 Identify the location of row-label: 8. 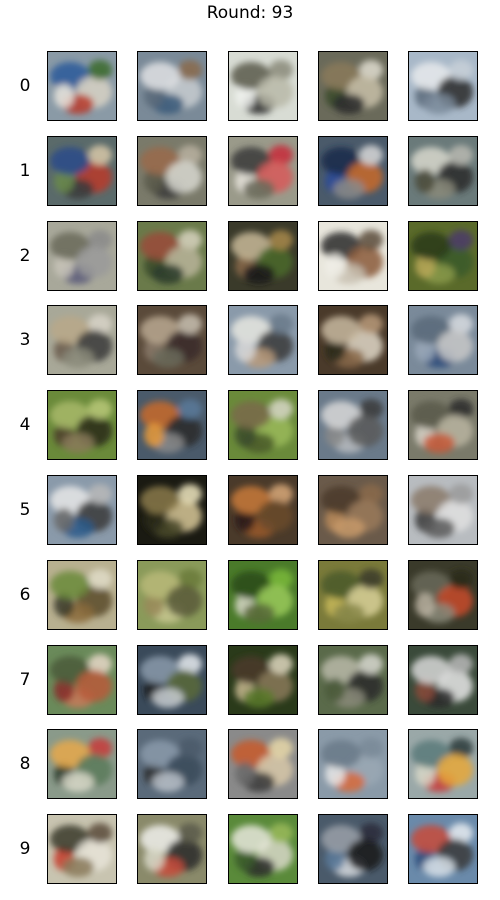
(25, 764).